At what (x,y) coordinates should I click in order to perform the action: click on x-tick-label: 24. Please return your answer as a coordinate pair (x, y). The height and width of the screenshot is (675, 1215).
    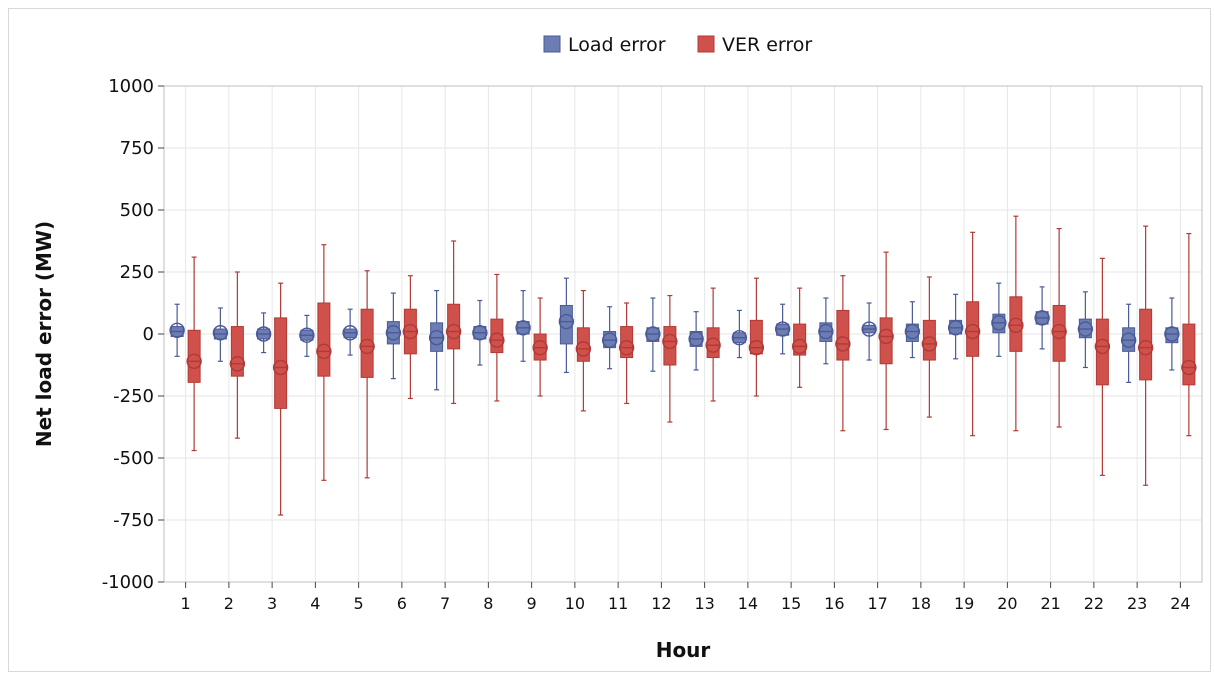
    Looking at the image, I should click on (1180, 603).